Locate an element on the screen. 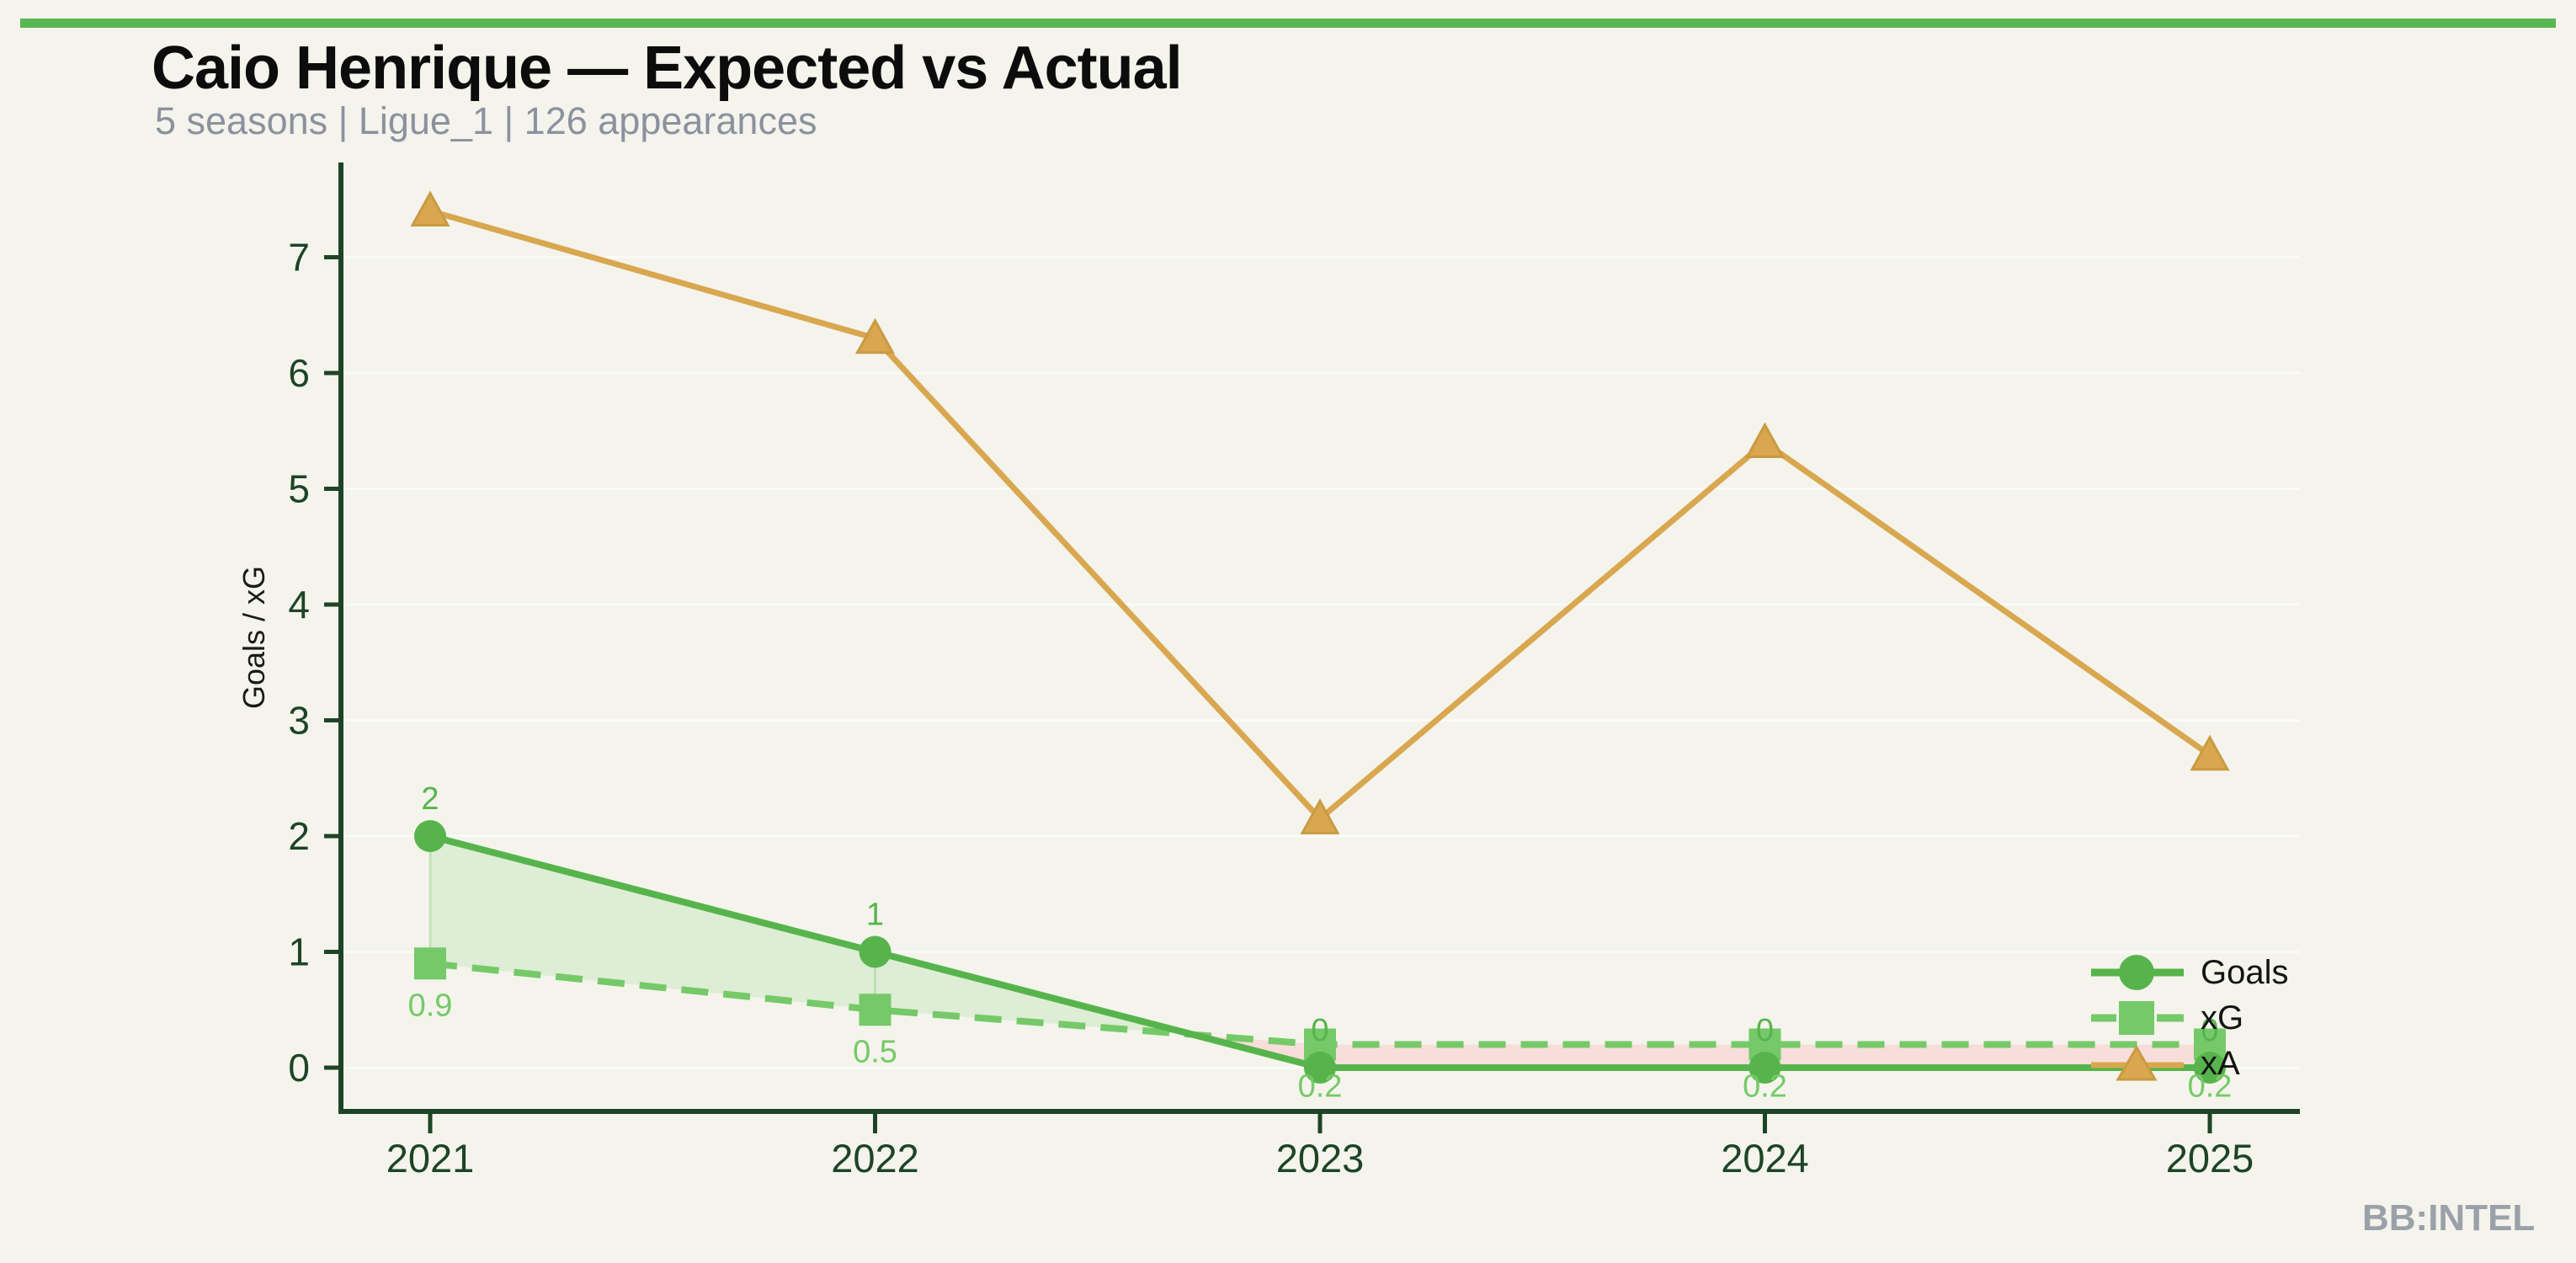 The height and width of the screenshot is (1263, 2576). legend-label-goals: Goals is located at coordinates (2245, 972).